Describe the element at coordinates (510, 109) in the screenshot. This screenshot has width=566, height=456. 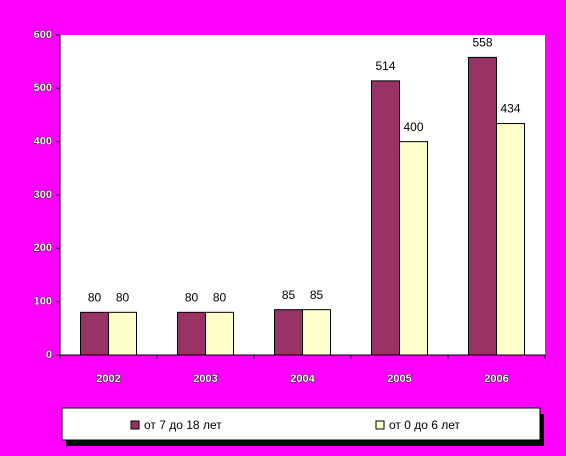
I see `data-label: 434` at that location.